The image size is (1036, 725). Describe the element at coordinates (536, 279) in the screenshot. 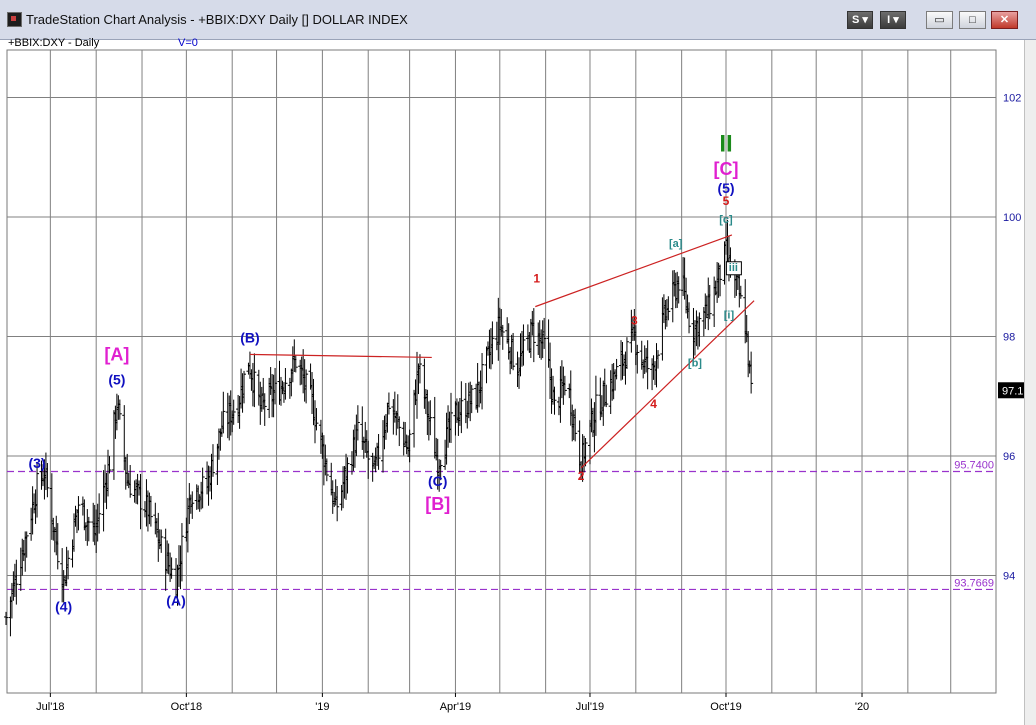

I see `wave-label: 1` at that location.